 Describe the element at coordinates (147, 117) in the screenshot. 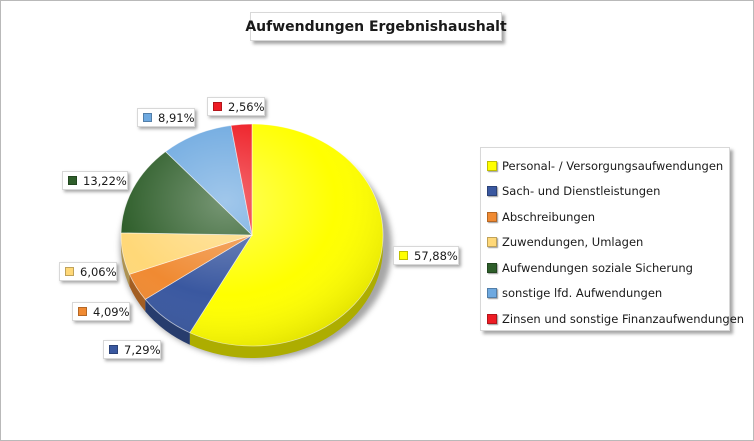

I see `data-label-key-sonstige` at that location.